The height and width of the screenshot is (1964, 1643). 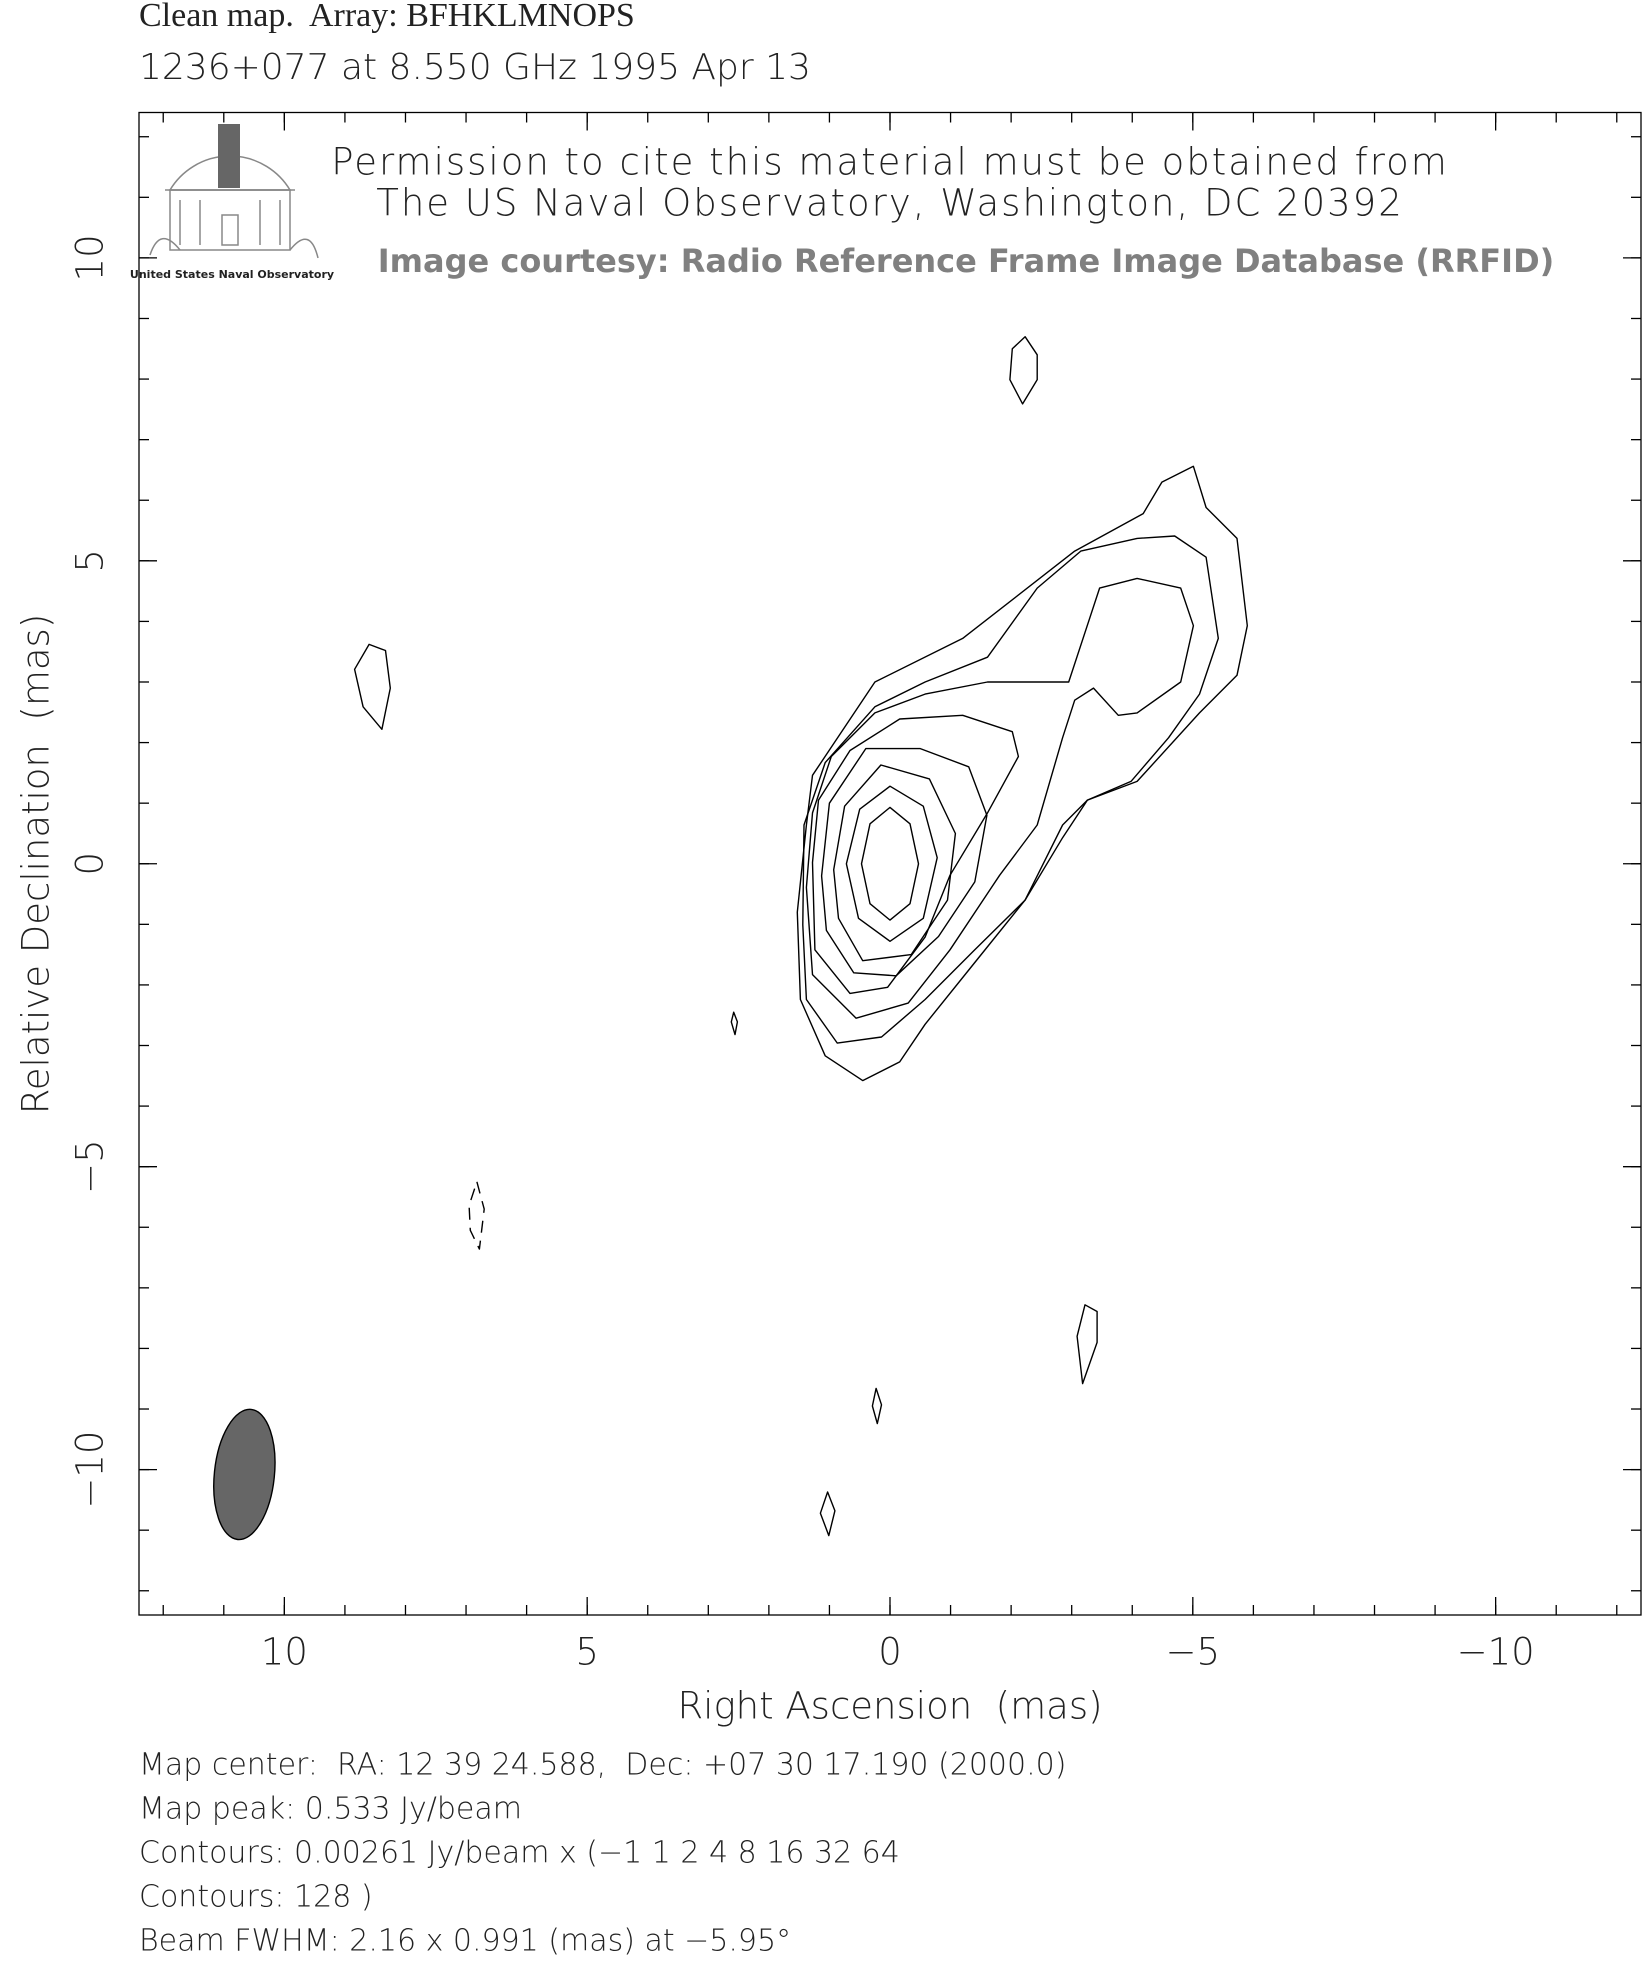 I want to click on chart-subtitle: 1236+077 at 8.550 GHz 1995 Apr 13, so click(x=475, y=67).